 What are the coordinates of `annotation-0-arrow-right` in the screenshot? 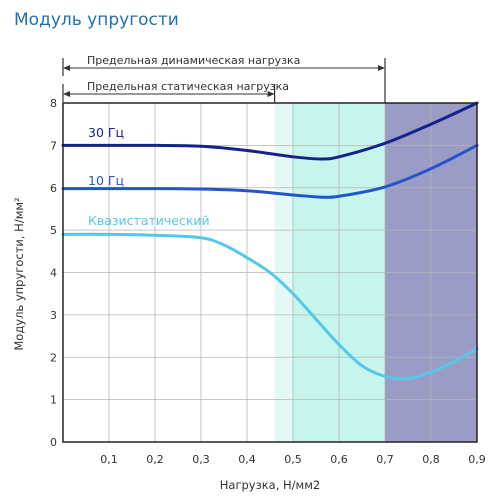 It's located at (381, 68).